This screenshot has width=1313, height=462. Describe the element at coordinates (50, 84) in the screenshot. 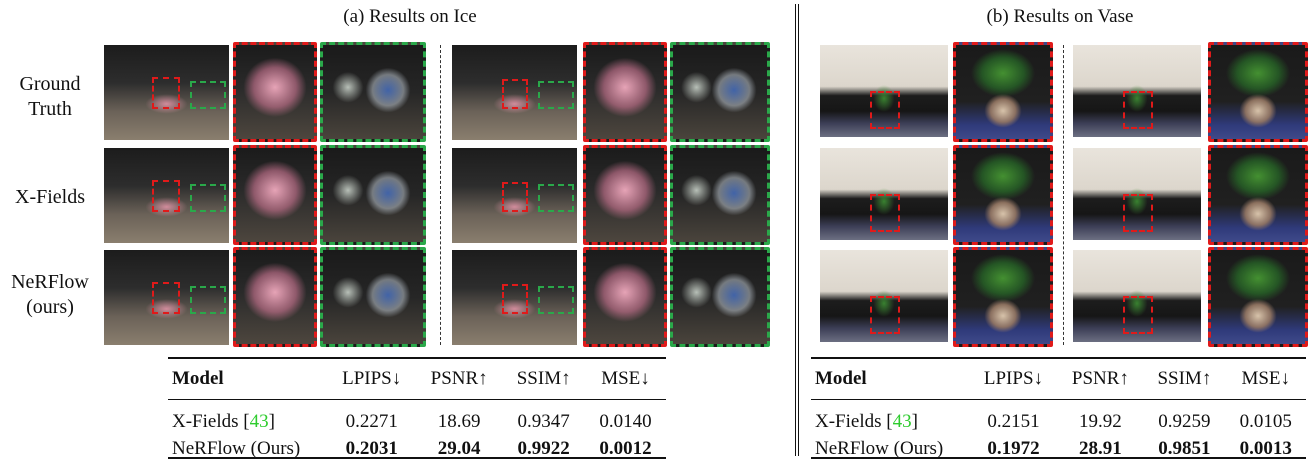

I see `row-label-line: Ground` at that location.